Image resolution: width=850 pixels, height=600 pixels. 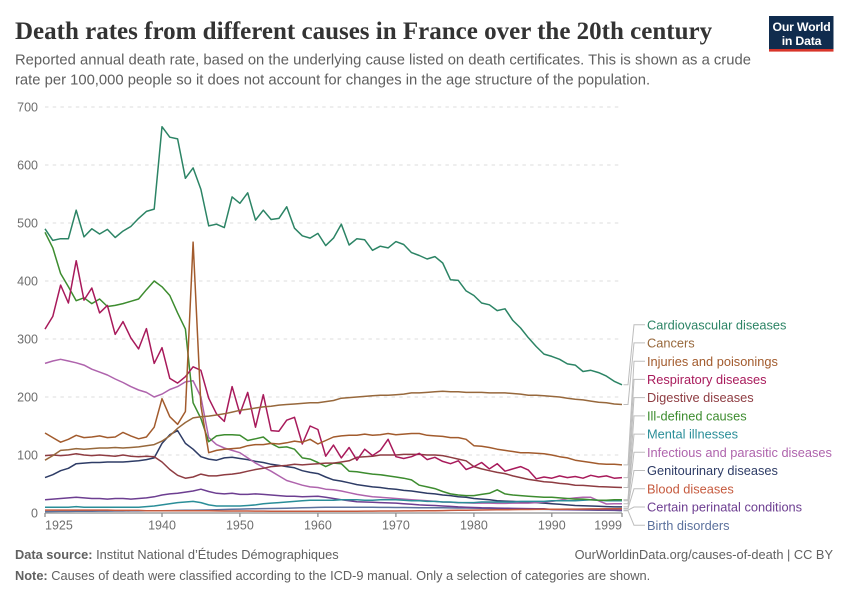 I want to click on svg-text: 1925, so click(x=59, y=526).